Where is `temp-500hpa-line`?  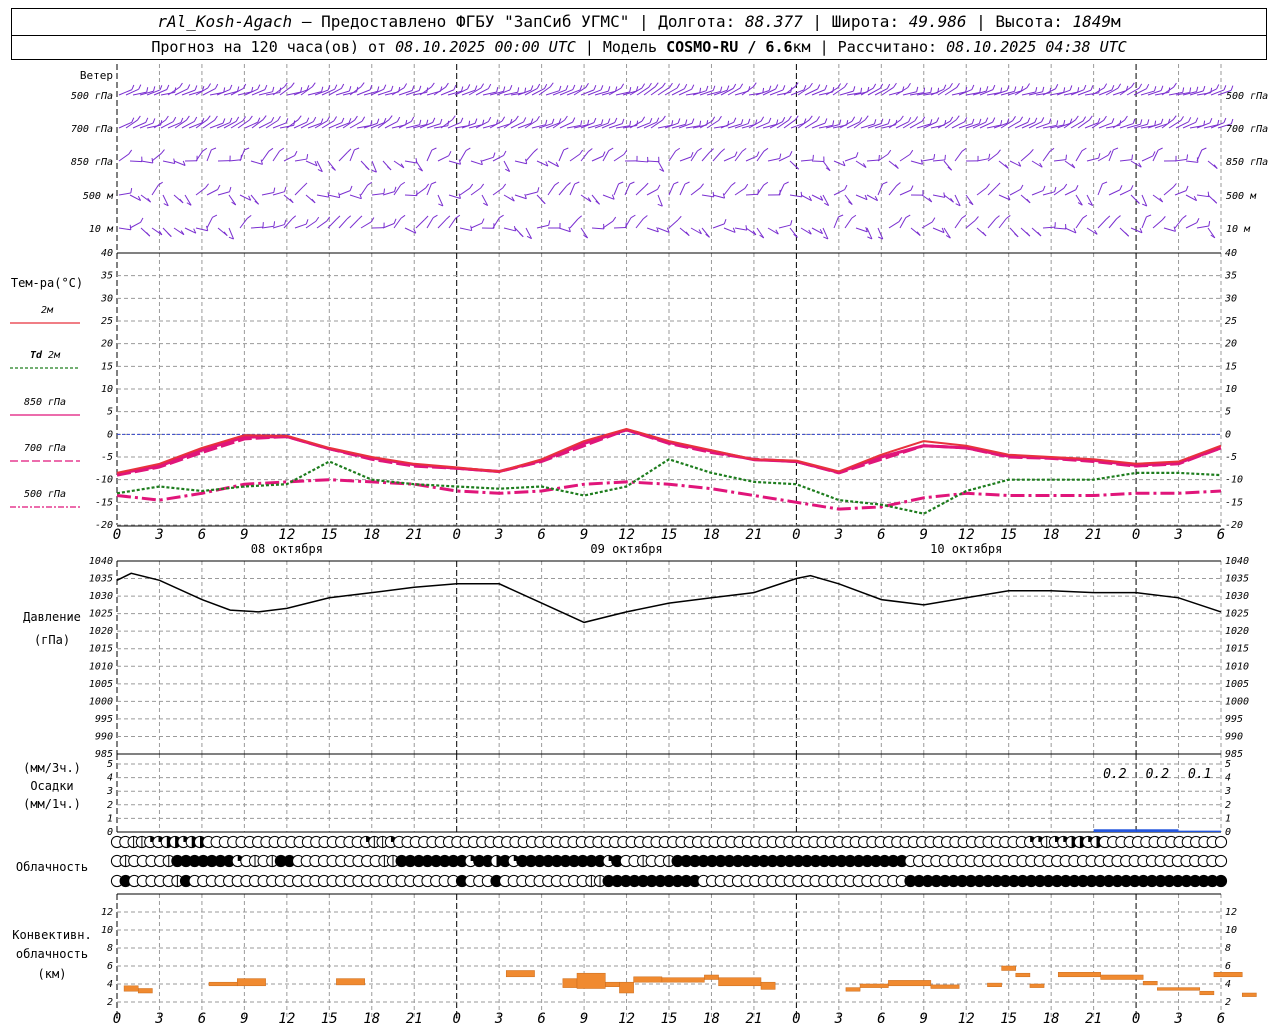 temp-500hpa-line is located at coordinates (669, 494).